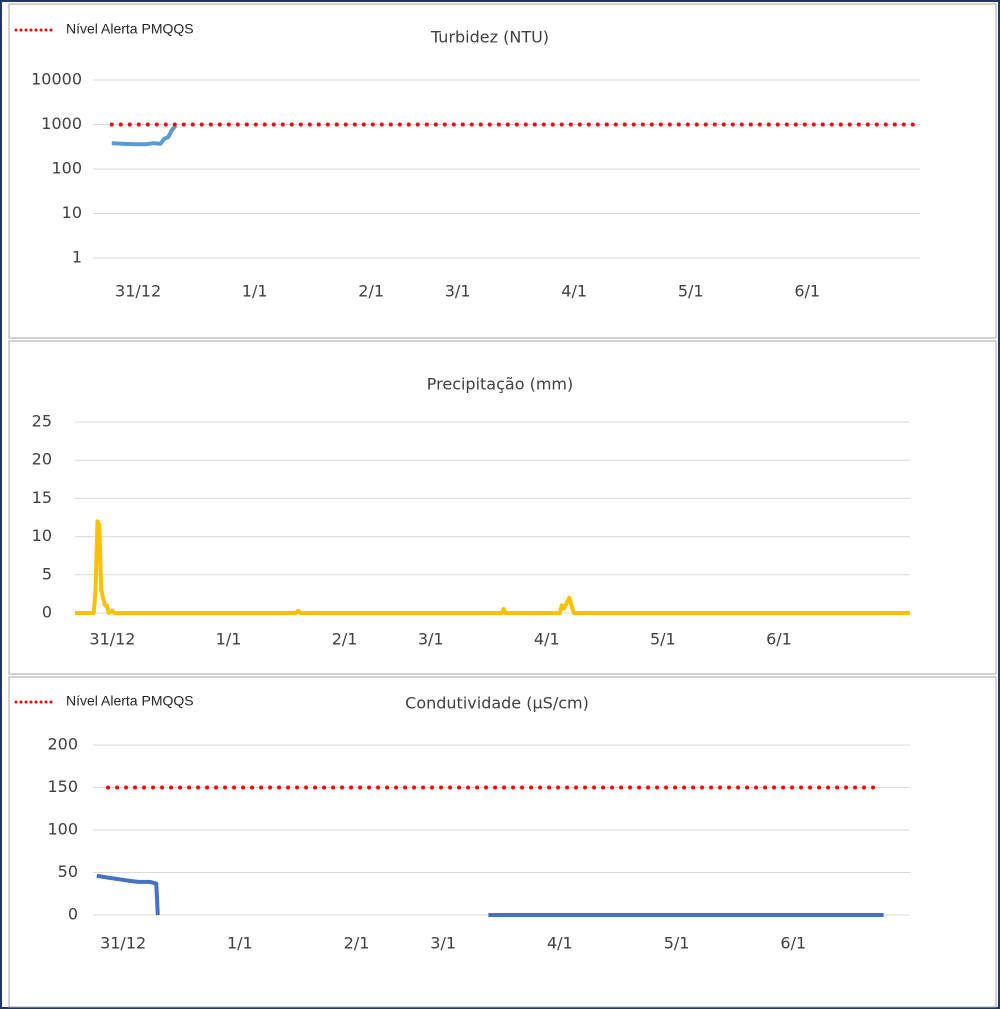  I want to click on y-tick-label: 1000, so click(61, 123).